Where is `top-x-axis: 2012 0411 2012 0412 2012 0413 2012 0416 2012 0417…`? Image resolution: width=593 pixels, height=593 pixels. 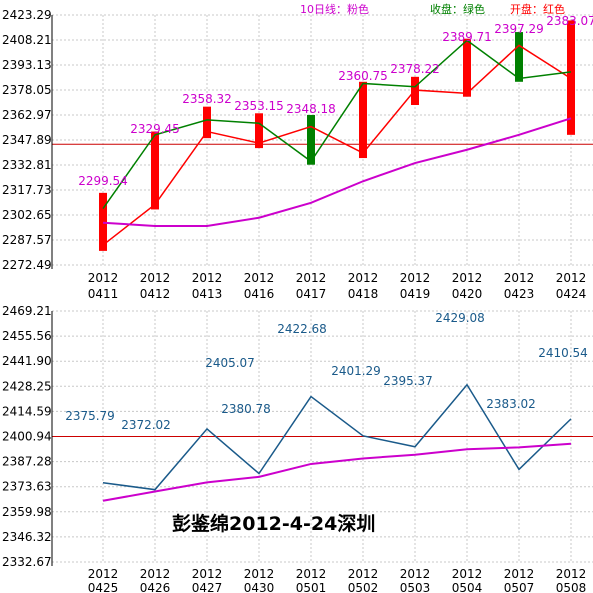
top-x-axis: 2012 0411 2012 0412 2012 0413 2012 0416 2012 0417… is located at coordinates (337, 286).